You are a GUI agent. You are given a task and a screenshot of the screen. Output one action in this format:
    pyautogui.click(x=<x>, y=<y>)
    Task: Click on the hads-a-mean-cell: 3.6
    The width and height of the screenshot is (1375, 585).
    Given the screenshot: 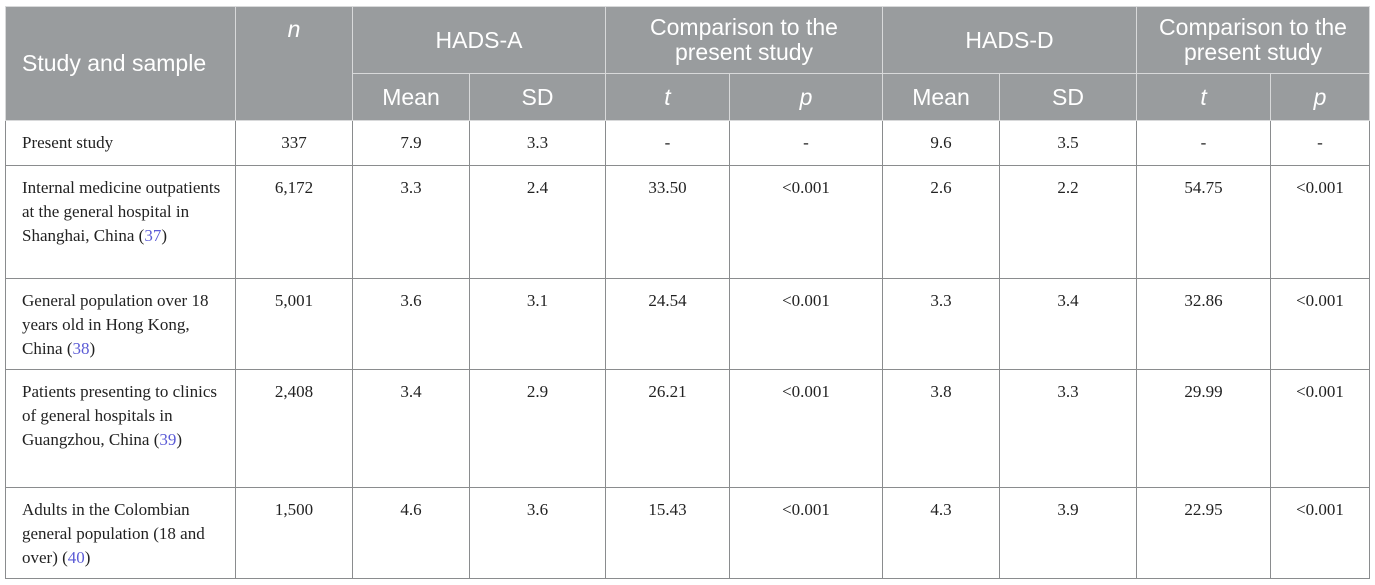 What is the action you would take?
    pyautogui.click(x=411, y=324)
    